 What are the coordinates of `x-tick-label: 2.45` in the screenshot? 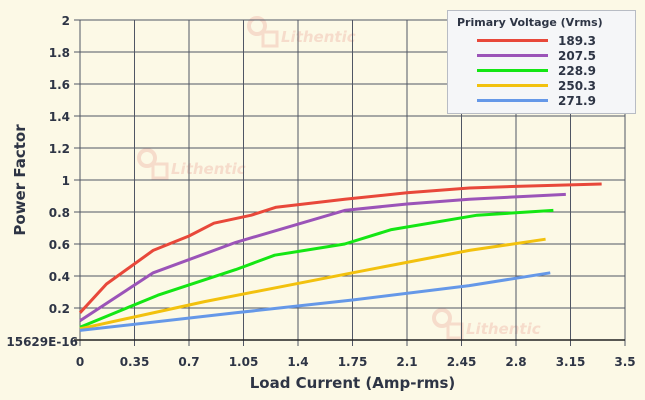 It's located at (462, 362).